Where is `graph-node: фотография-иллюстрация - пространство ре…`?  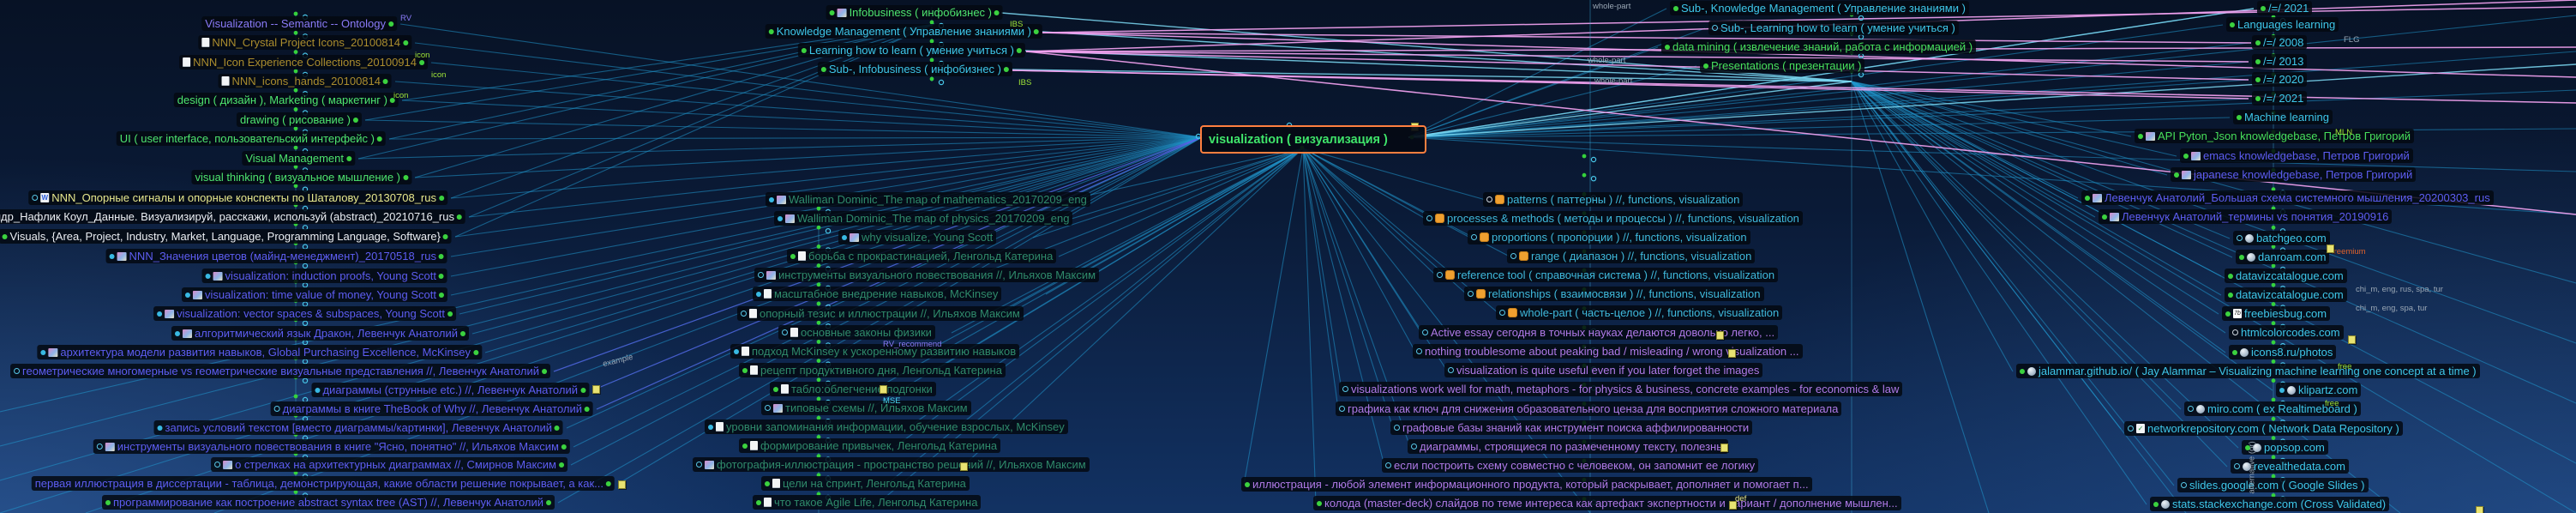
graph-node: фотография-иллюстрация - пространство ре… is located at coordinates (891, 465).